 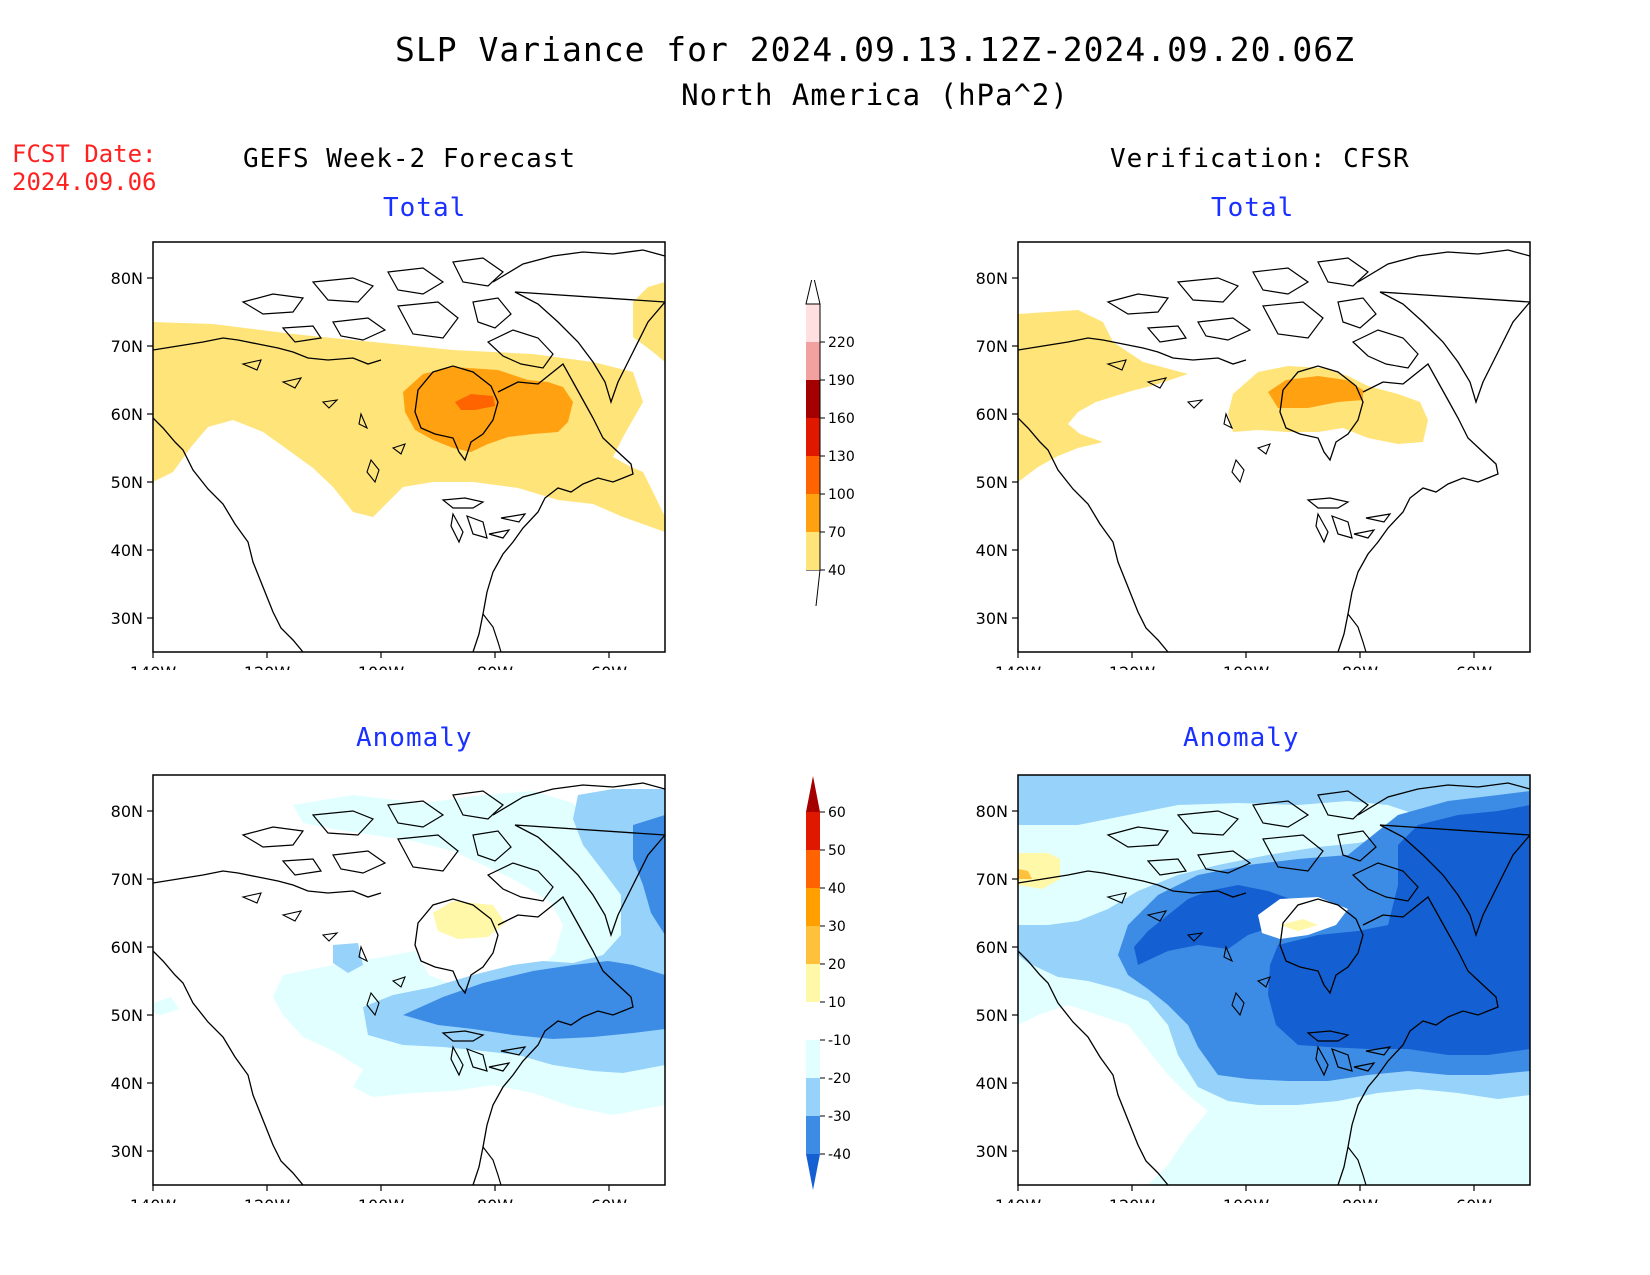 What do you see at coordinates (841, 381) in the screenshot?
I see `colorbar-label: 190` at bounding box center [841, 381].